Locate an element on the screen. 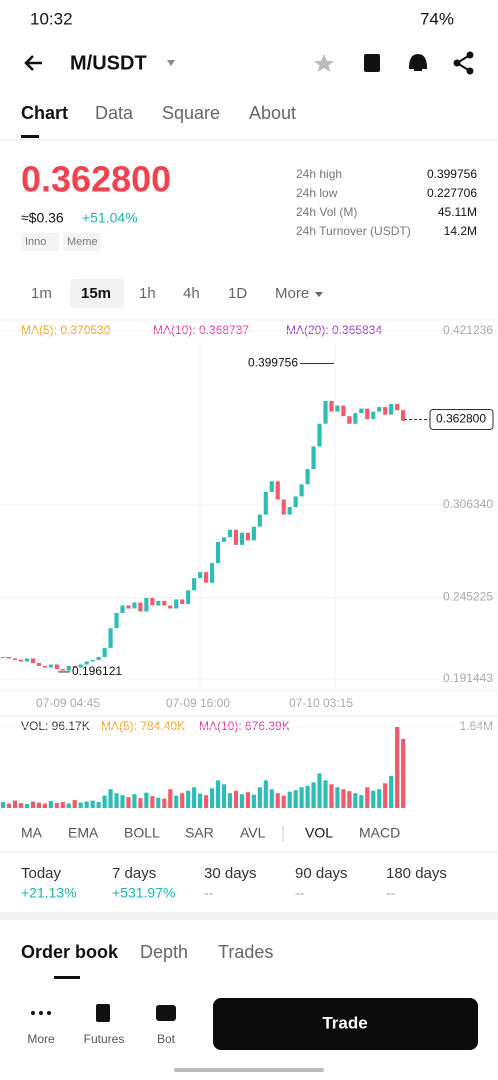  nav-item: More is located at coordinates (41, 1039).